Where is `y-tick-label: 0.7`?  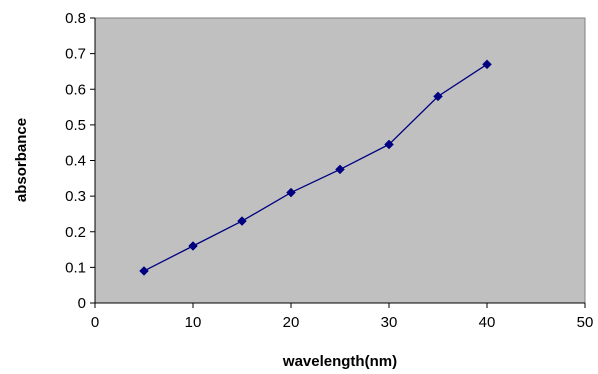 y-tick-label: 0.7 is located at coordinates (75, 54).